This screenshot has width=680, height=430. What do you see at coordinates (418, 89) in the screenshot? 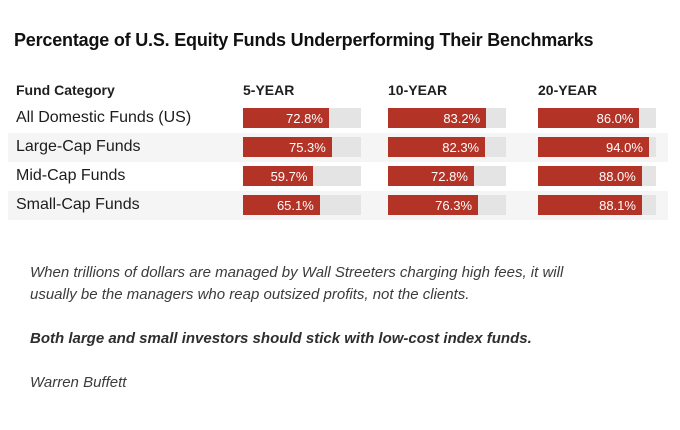
I see `column-header-10-year: 10-YEAR` at bounding box center [418, 89].